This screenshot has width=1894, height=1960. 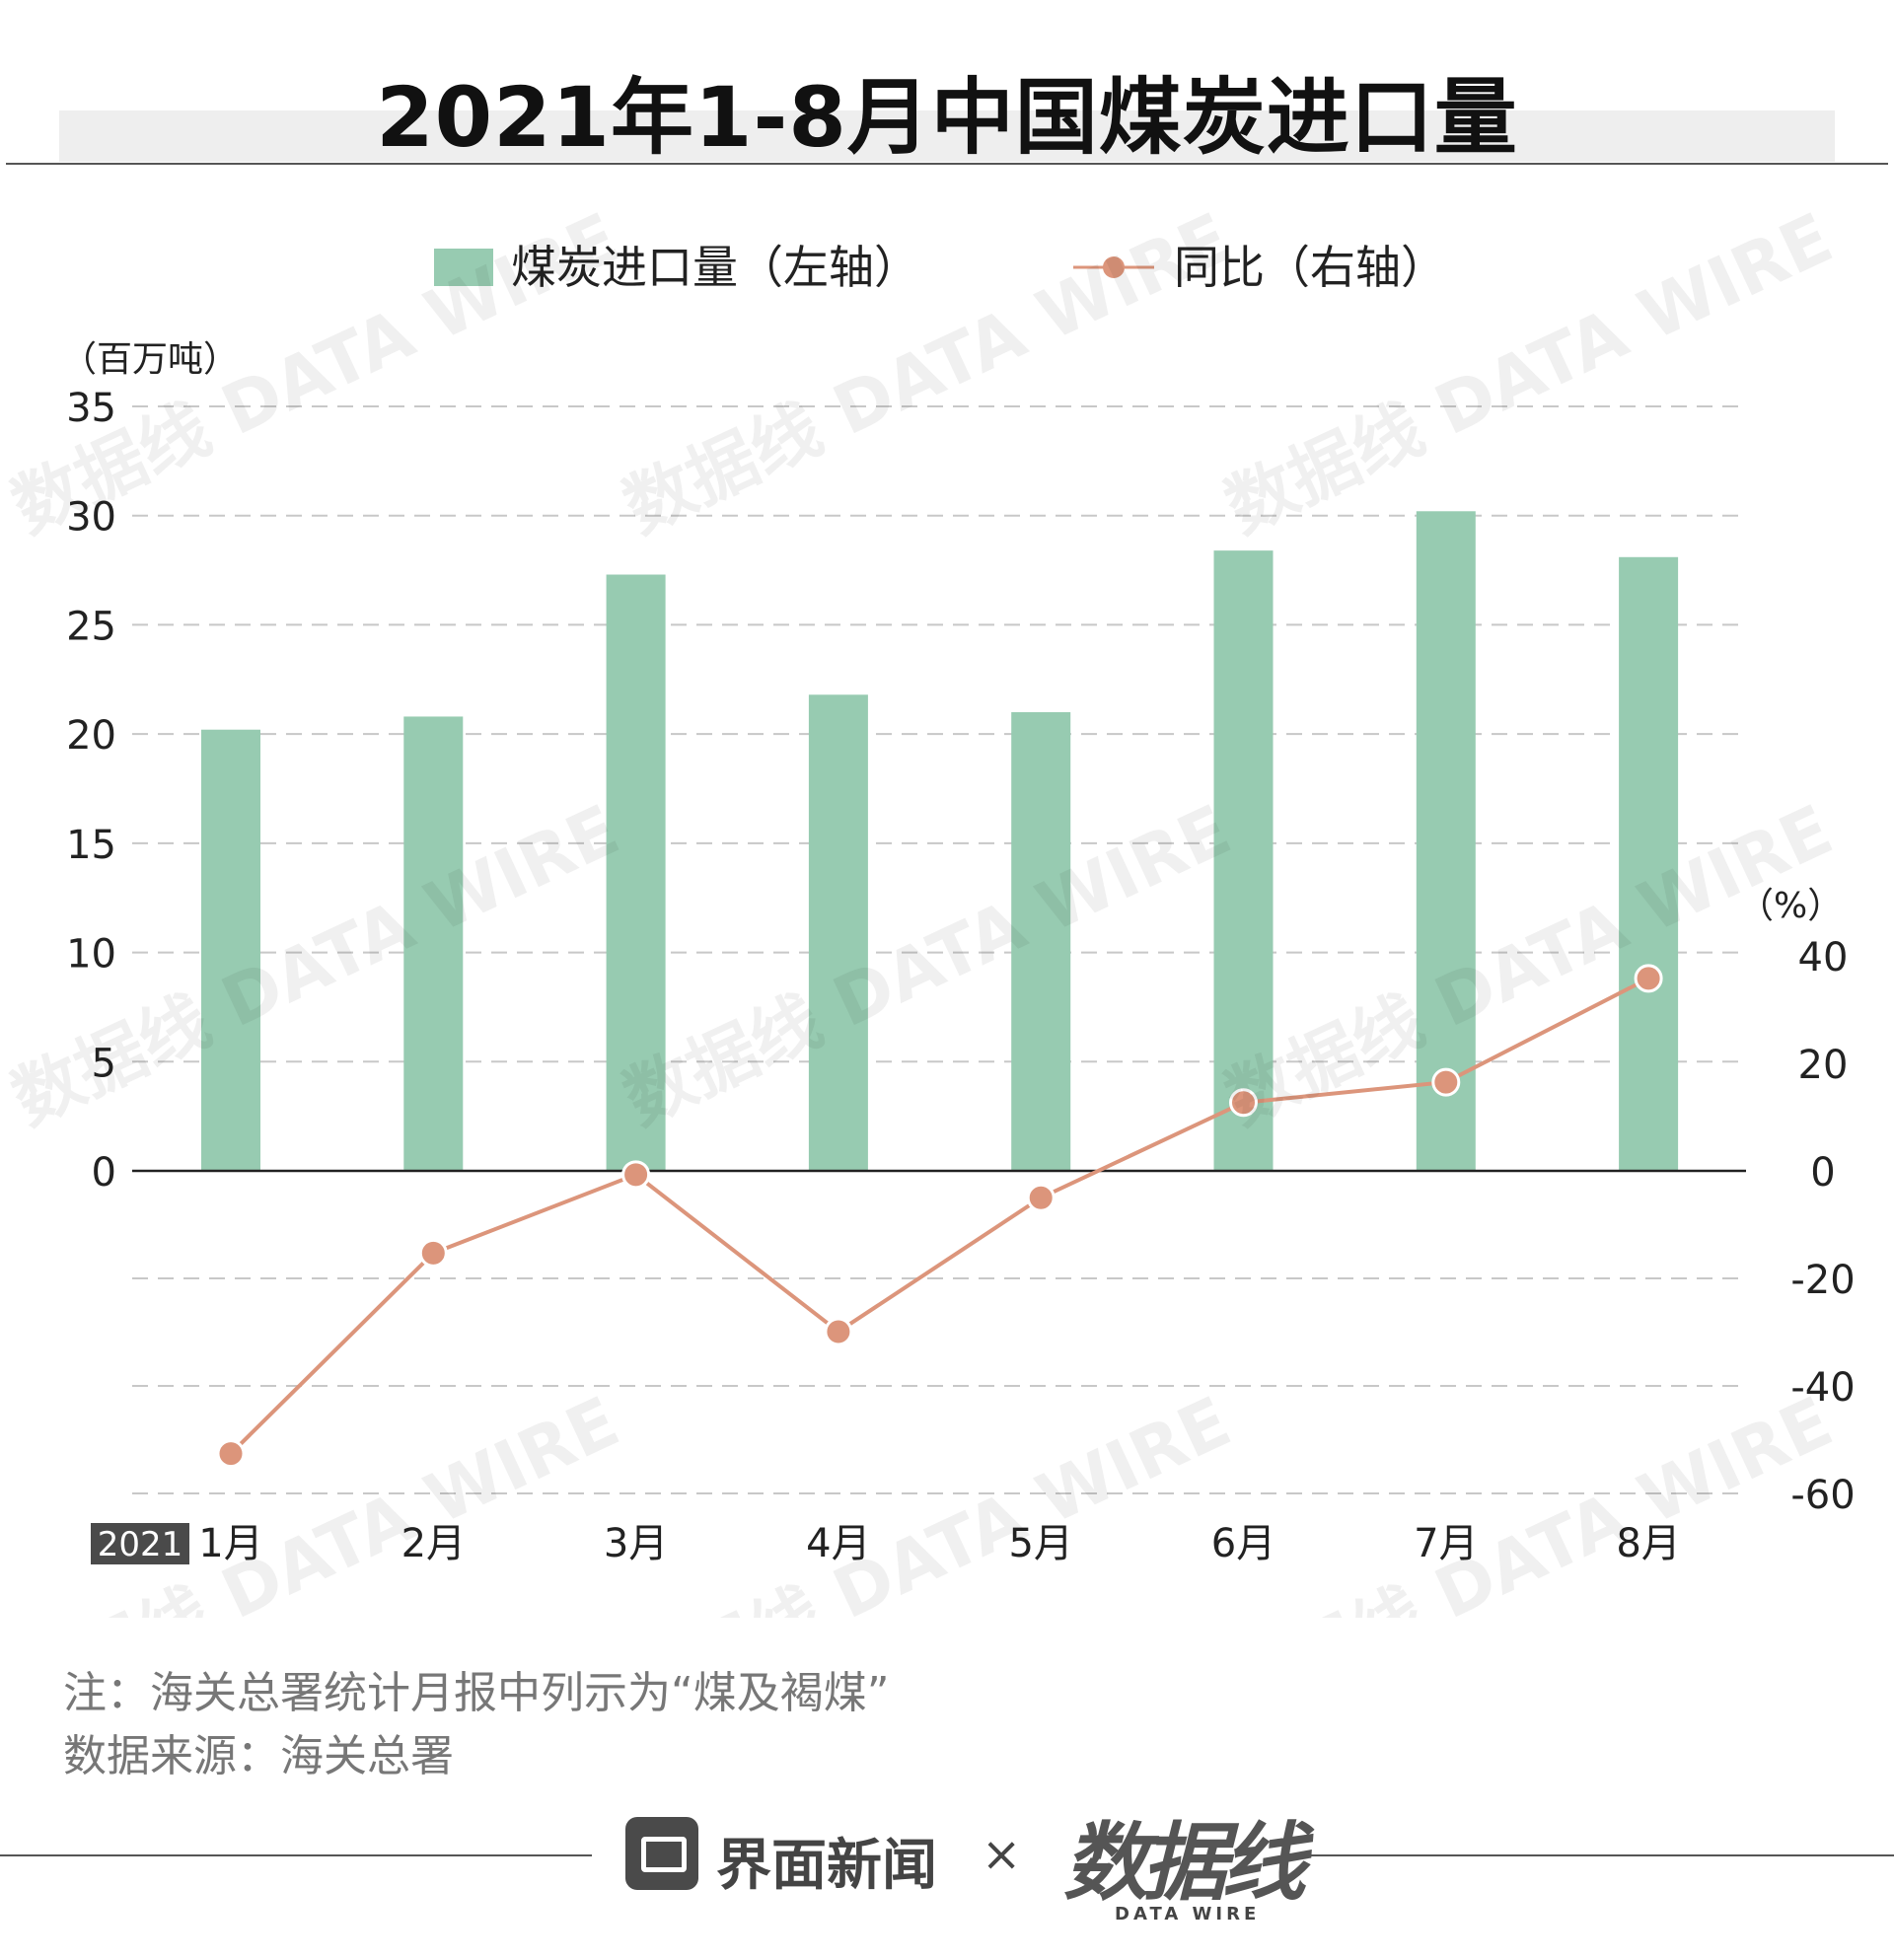 I want to click on title-rule, so click(x=947, y=164).